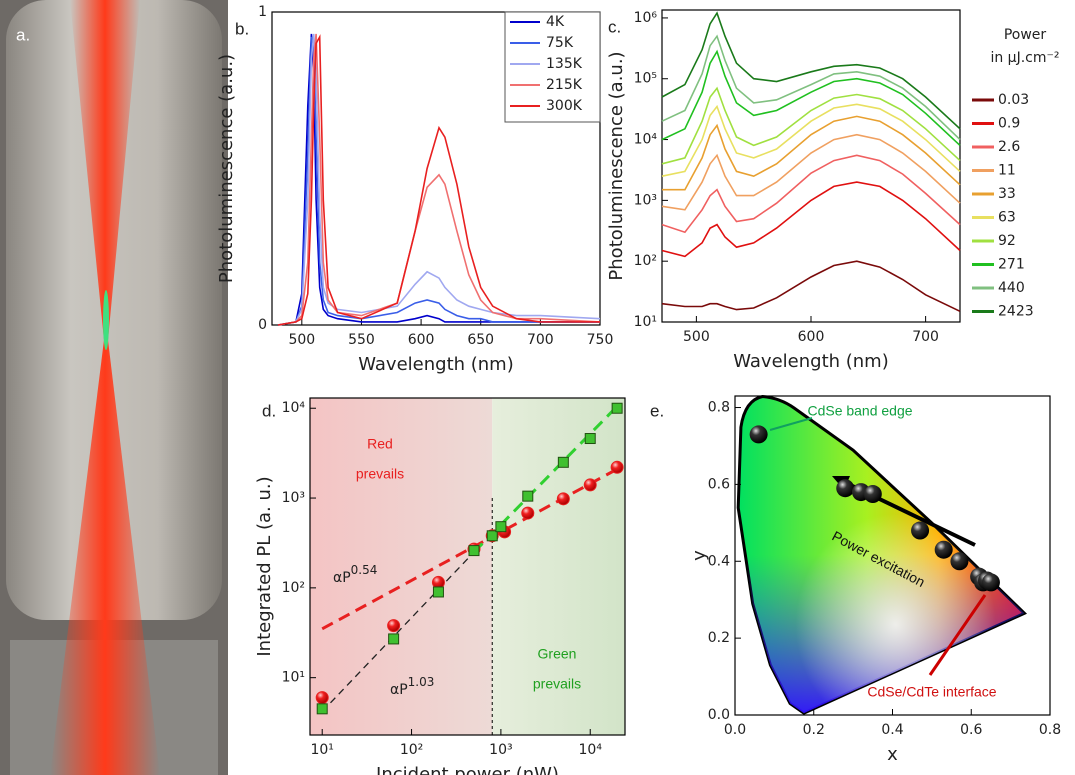 This screenshot has width=1075, height=775. Describe the element at coordinates (957, 635) in the screenshot. I see `arrow` at that location.